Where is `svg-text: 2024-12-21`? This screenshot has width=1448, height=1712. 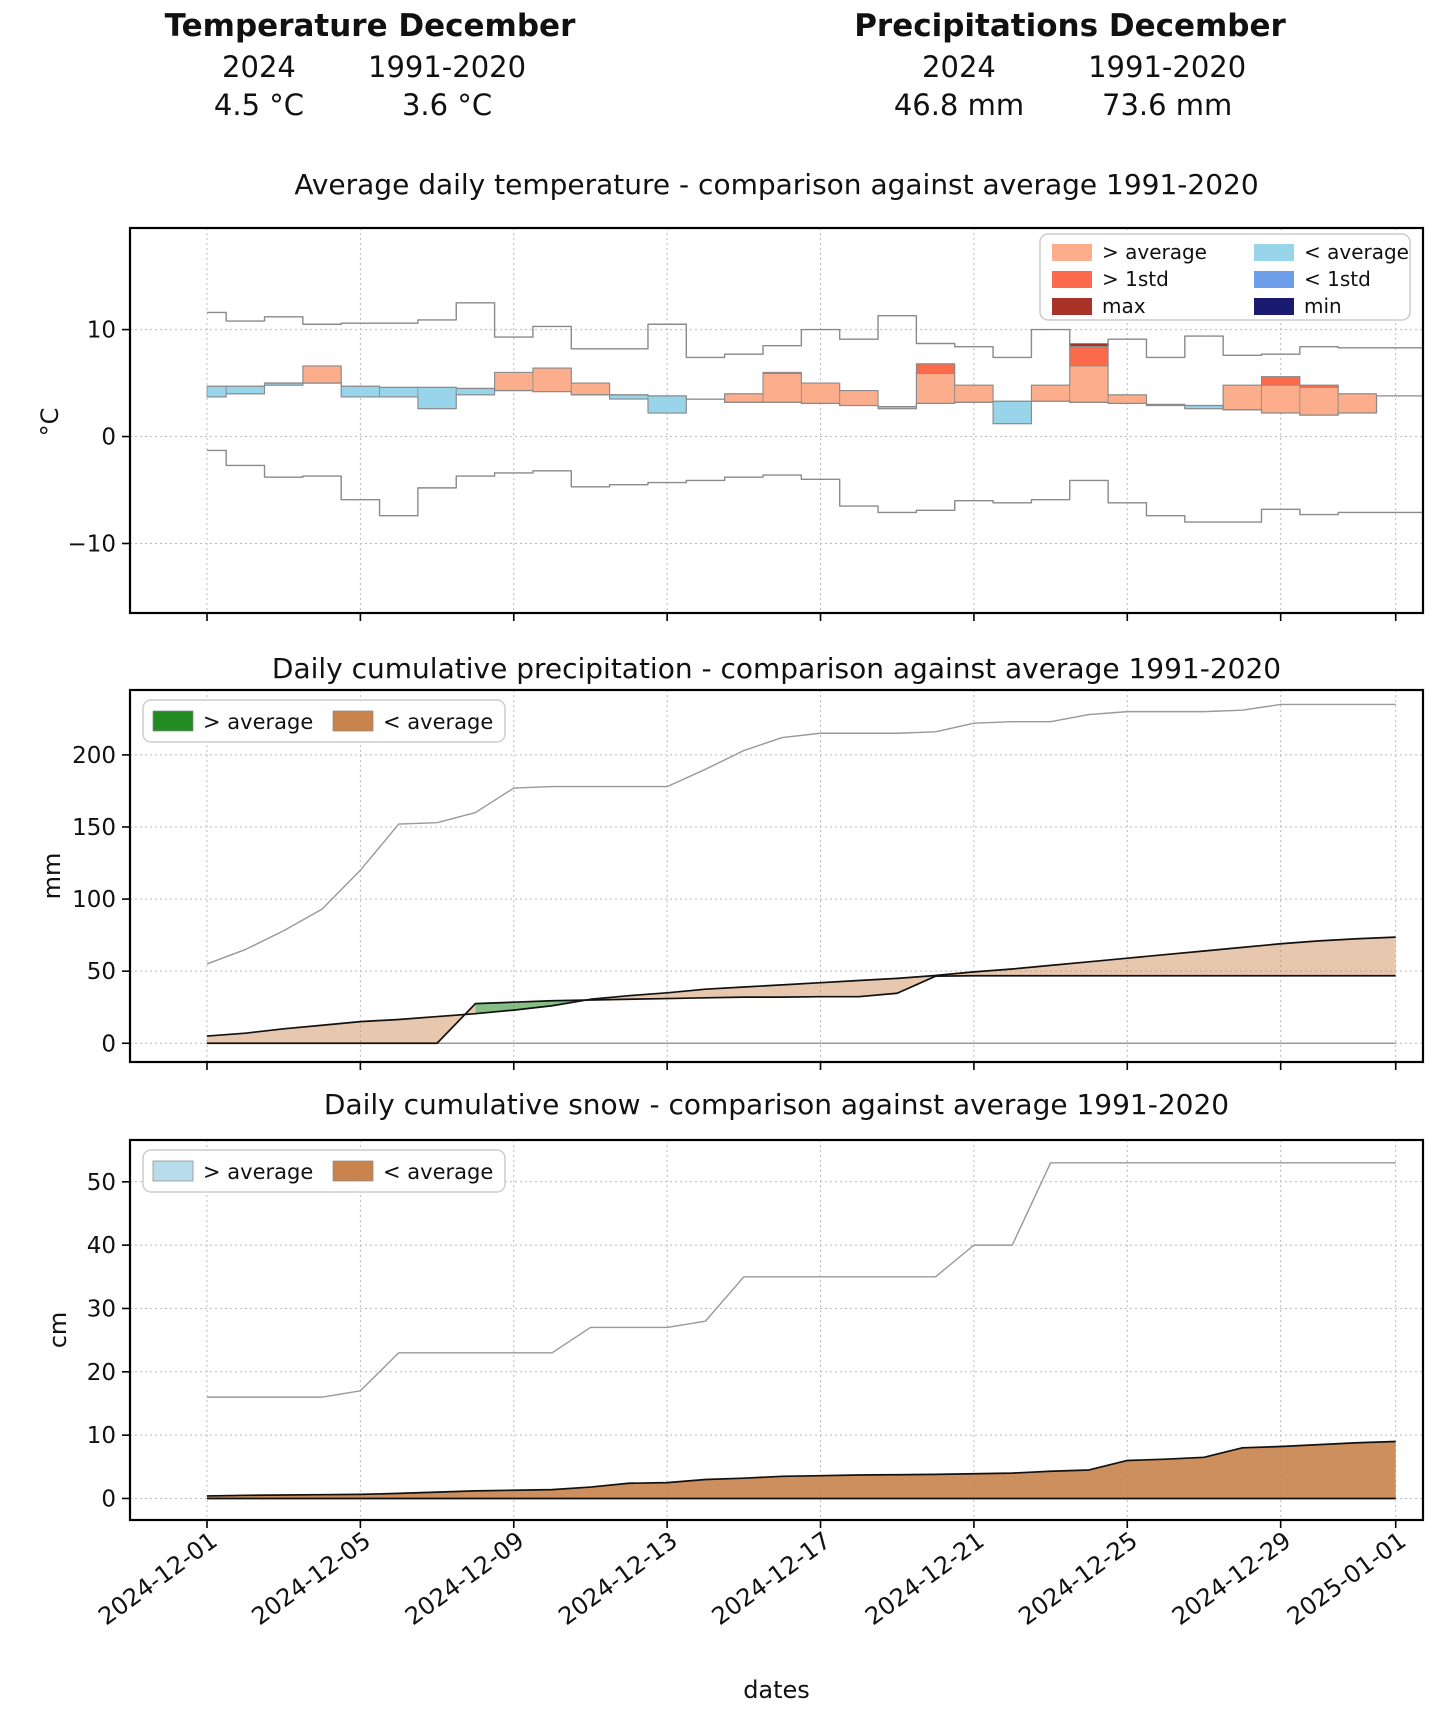
svg-text: 2024-12-21 is located at coordinates (924, 1578).